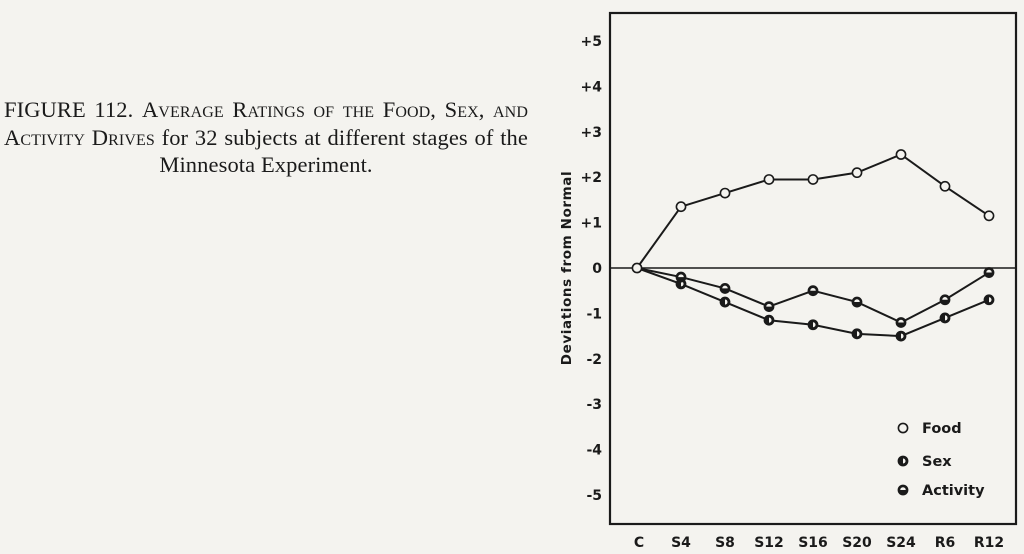 The height and width of the screenshot is (554, 1024). I want to click on y-tick-label: -2, so click(594, 360).